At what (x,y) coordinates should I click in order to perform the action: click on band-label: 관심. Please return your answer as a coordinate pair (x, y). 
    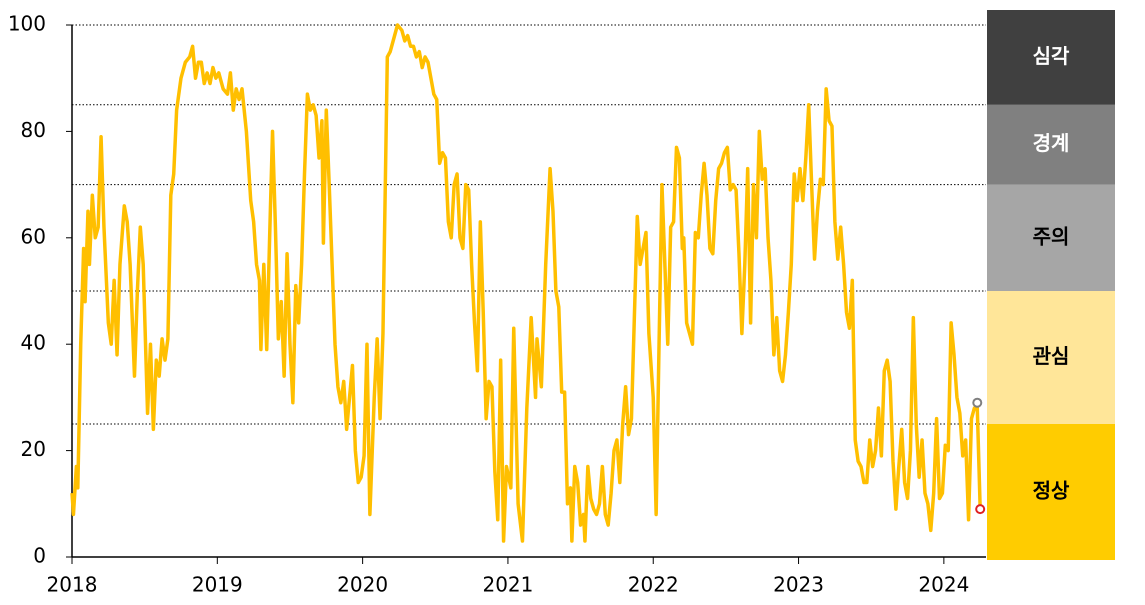
    Looking at the image, I should click on (1051, 356).